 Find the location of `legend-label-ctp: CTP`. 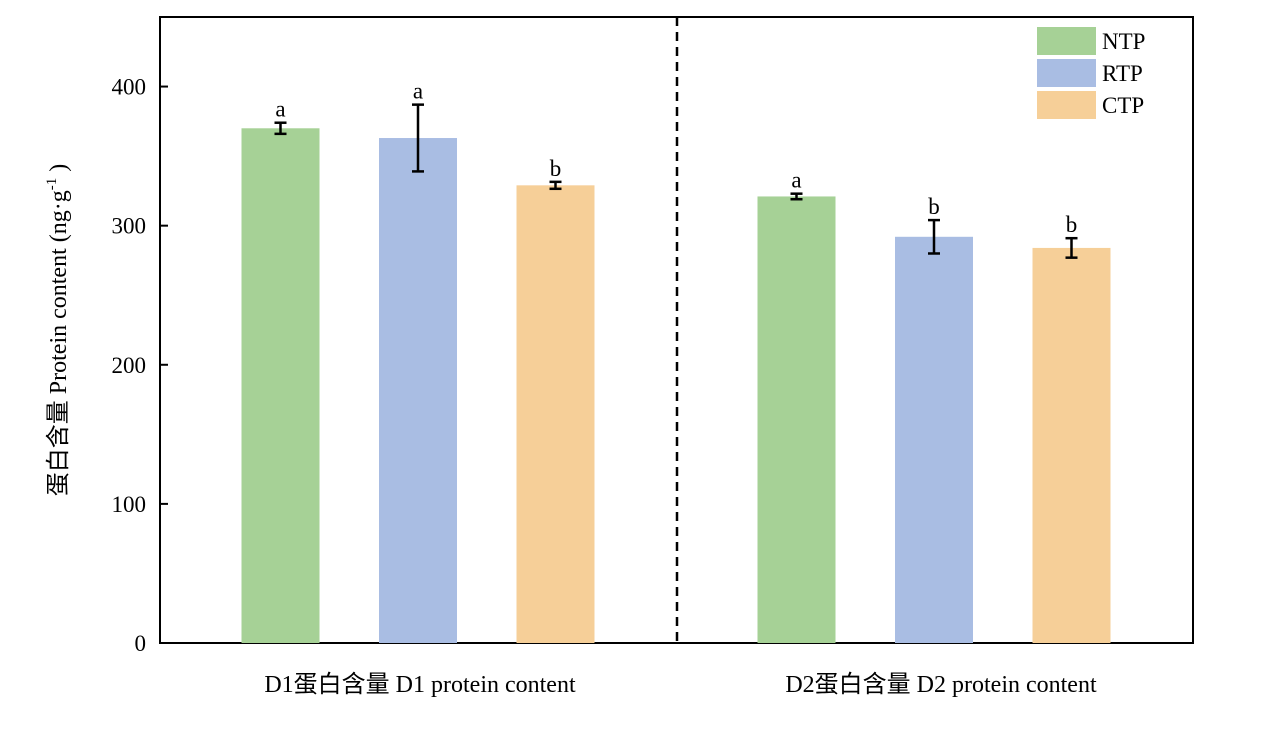

legend-label-ctp: CTP is located at coordinates (1123, 105).